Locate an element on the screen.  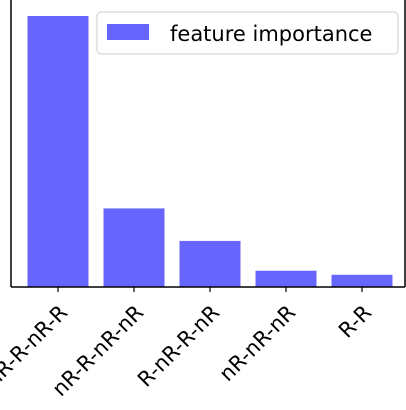
bar-R-nR-R-nR is located at coordinates (210, 263).